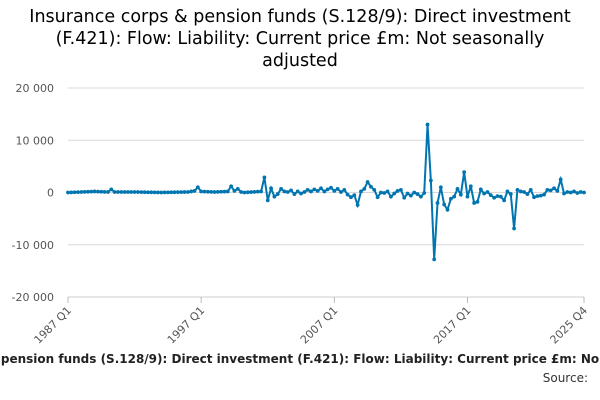 The image size is (600, 400). Describe the element at coordinates (186, 325) in the screenshot. I see `x-tick-label: 1997 Q1` at that location.